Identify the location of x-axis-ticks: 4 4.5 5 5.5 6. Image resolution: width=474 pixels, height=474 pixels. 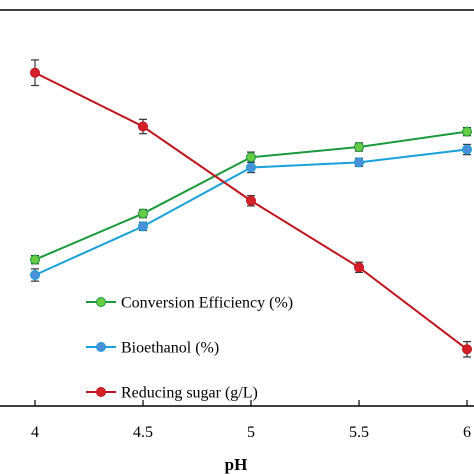
(251, 420).